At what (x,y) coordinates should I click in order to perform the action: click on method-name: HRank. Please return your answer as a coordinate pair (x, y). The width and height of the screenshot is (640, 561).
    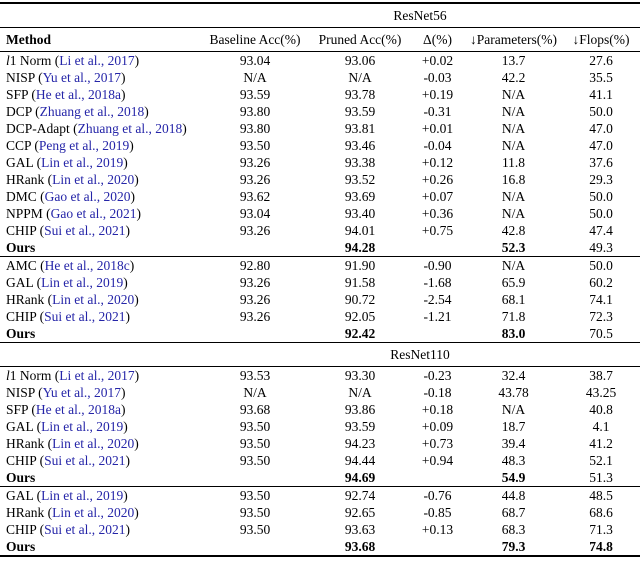
    Looking at the image, I should click on (25, 512).